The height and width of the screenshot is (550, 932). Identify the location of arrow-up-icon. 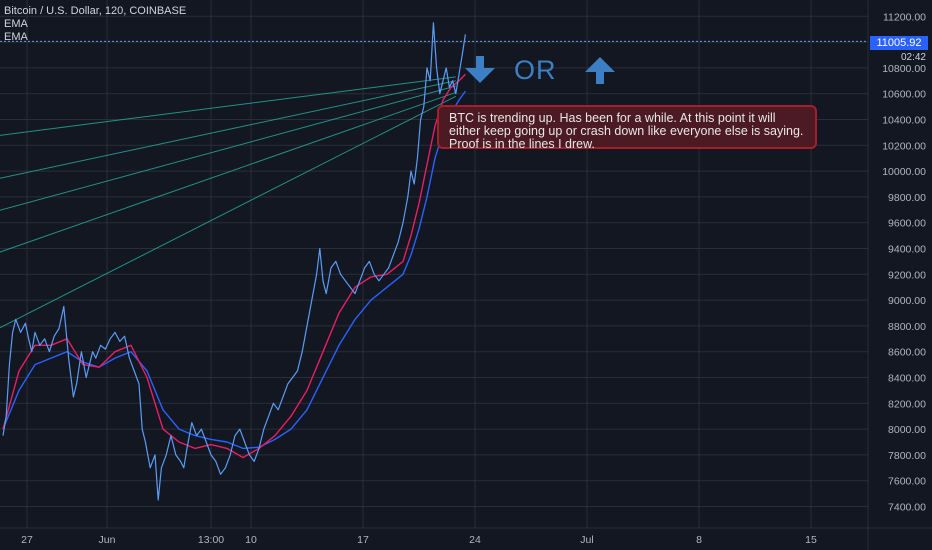
(600, 70).